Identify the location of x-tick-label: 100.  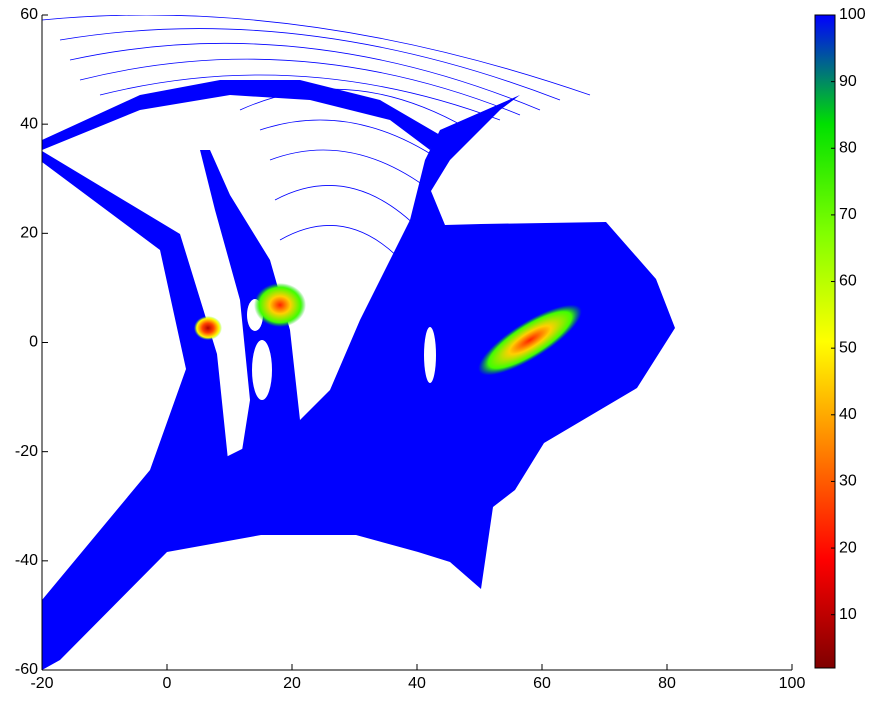
(792, 683).